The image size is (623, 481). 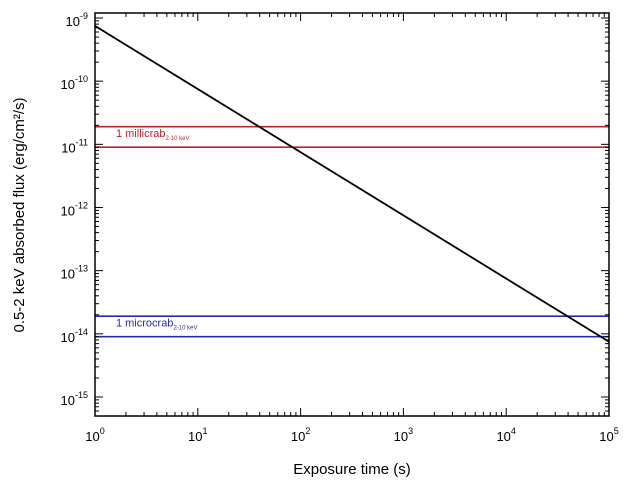 I want to click on y-tick-label-0: 10-9, so click(x=77, y=20).